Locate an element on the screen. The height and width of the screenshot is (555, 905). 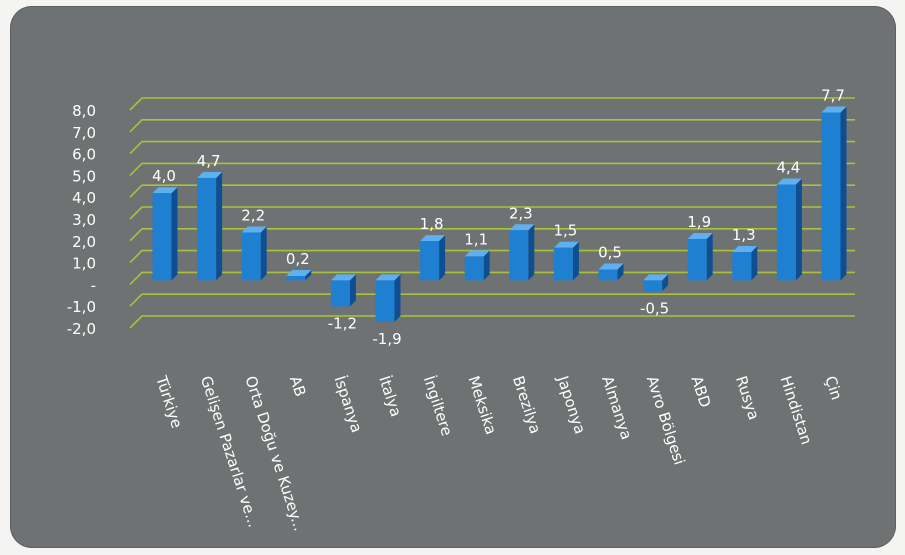
y-tick-label: 6,0 is located at coordinates (84, 155).